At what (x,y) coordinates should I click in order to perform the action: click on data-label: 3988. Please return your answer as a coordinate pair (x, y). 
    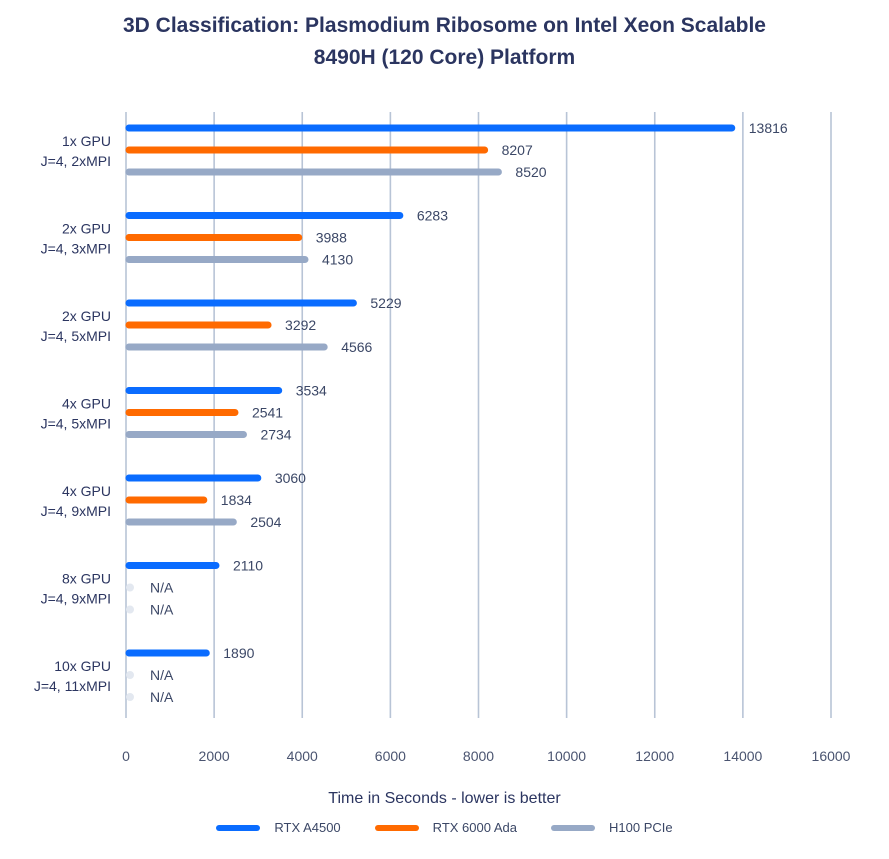
    Looking at the image, I should click on (331, 238).